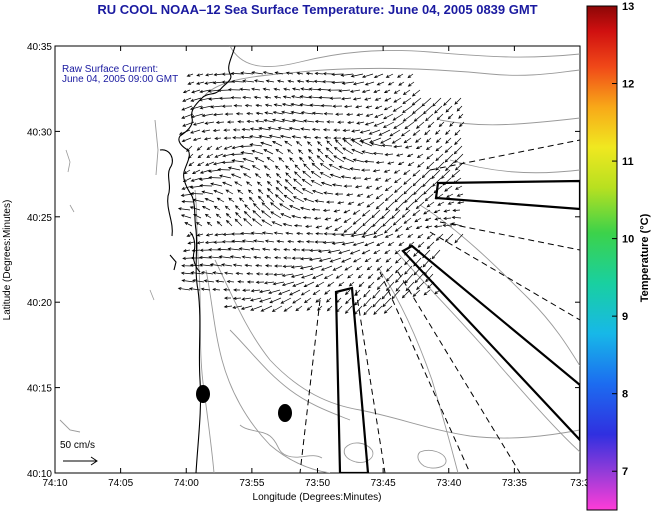 Image resolution: width=651 pixels, height=515 pixels. What do you see at coordinates (203, 394) in the screenshot?
I see `blob-marker` at bounding box center [203, 394].